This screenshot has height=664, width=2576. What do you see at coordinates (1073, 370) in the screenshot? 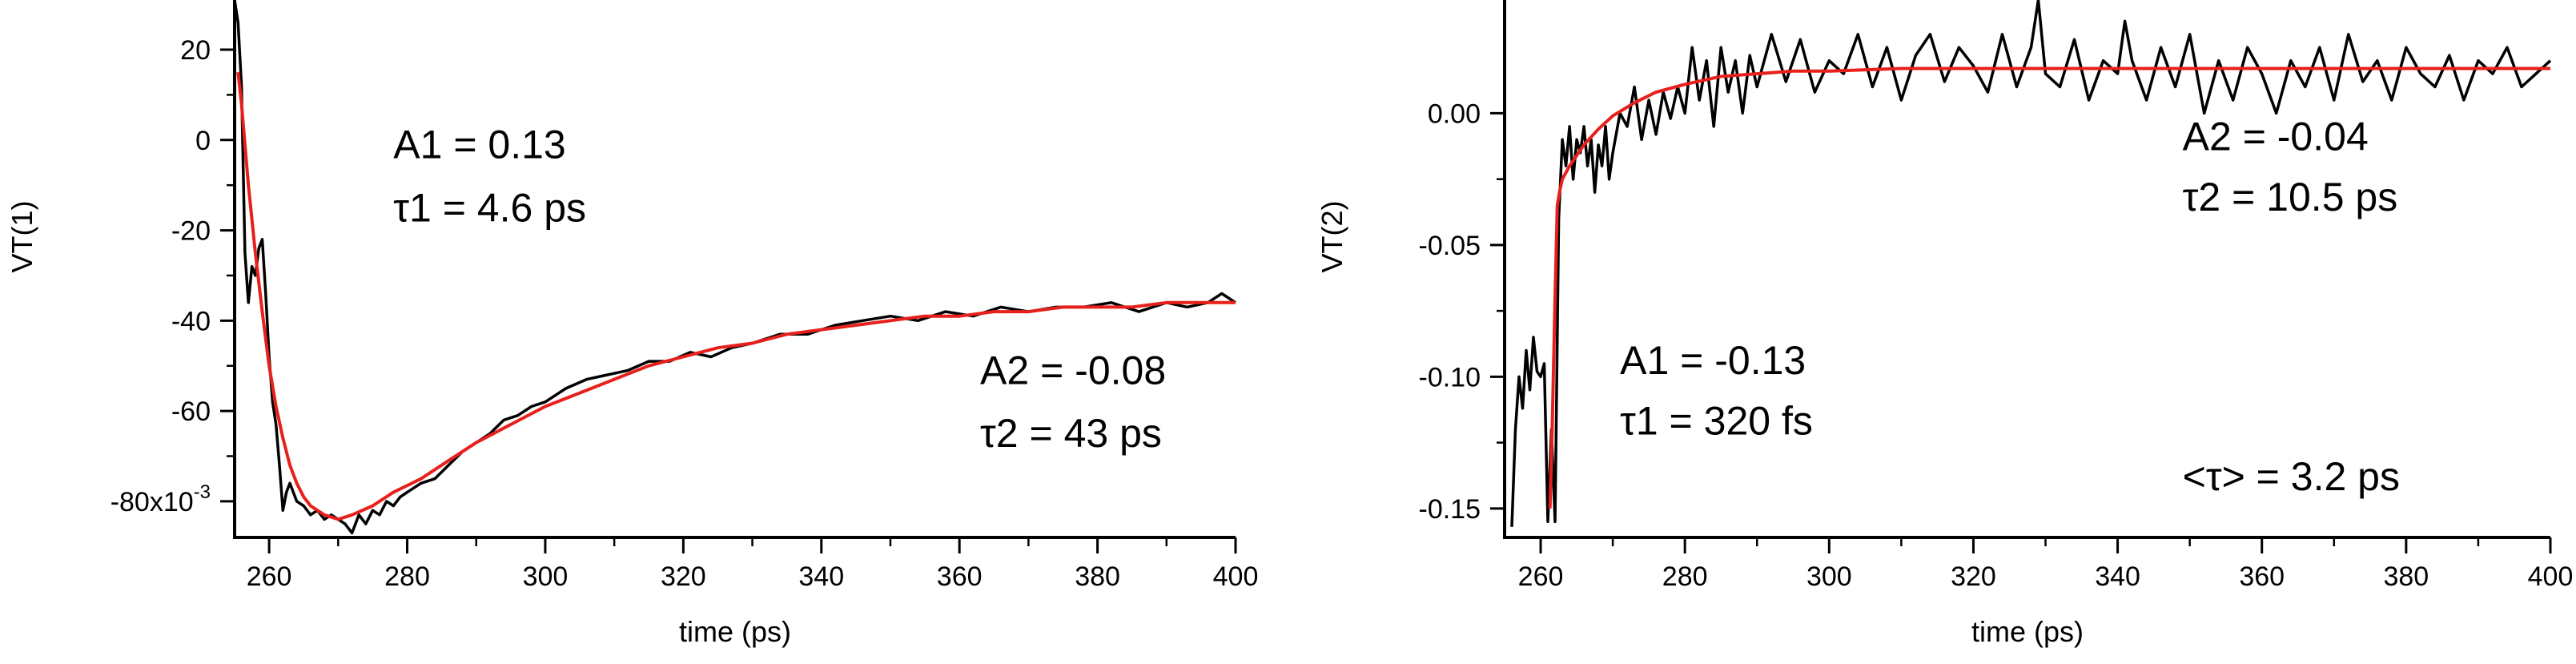
I see `fit-parameter-annotation: A2 = -0.08` at bounding box center [1073, 370].